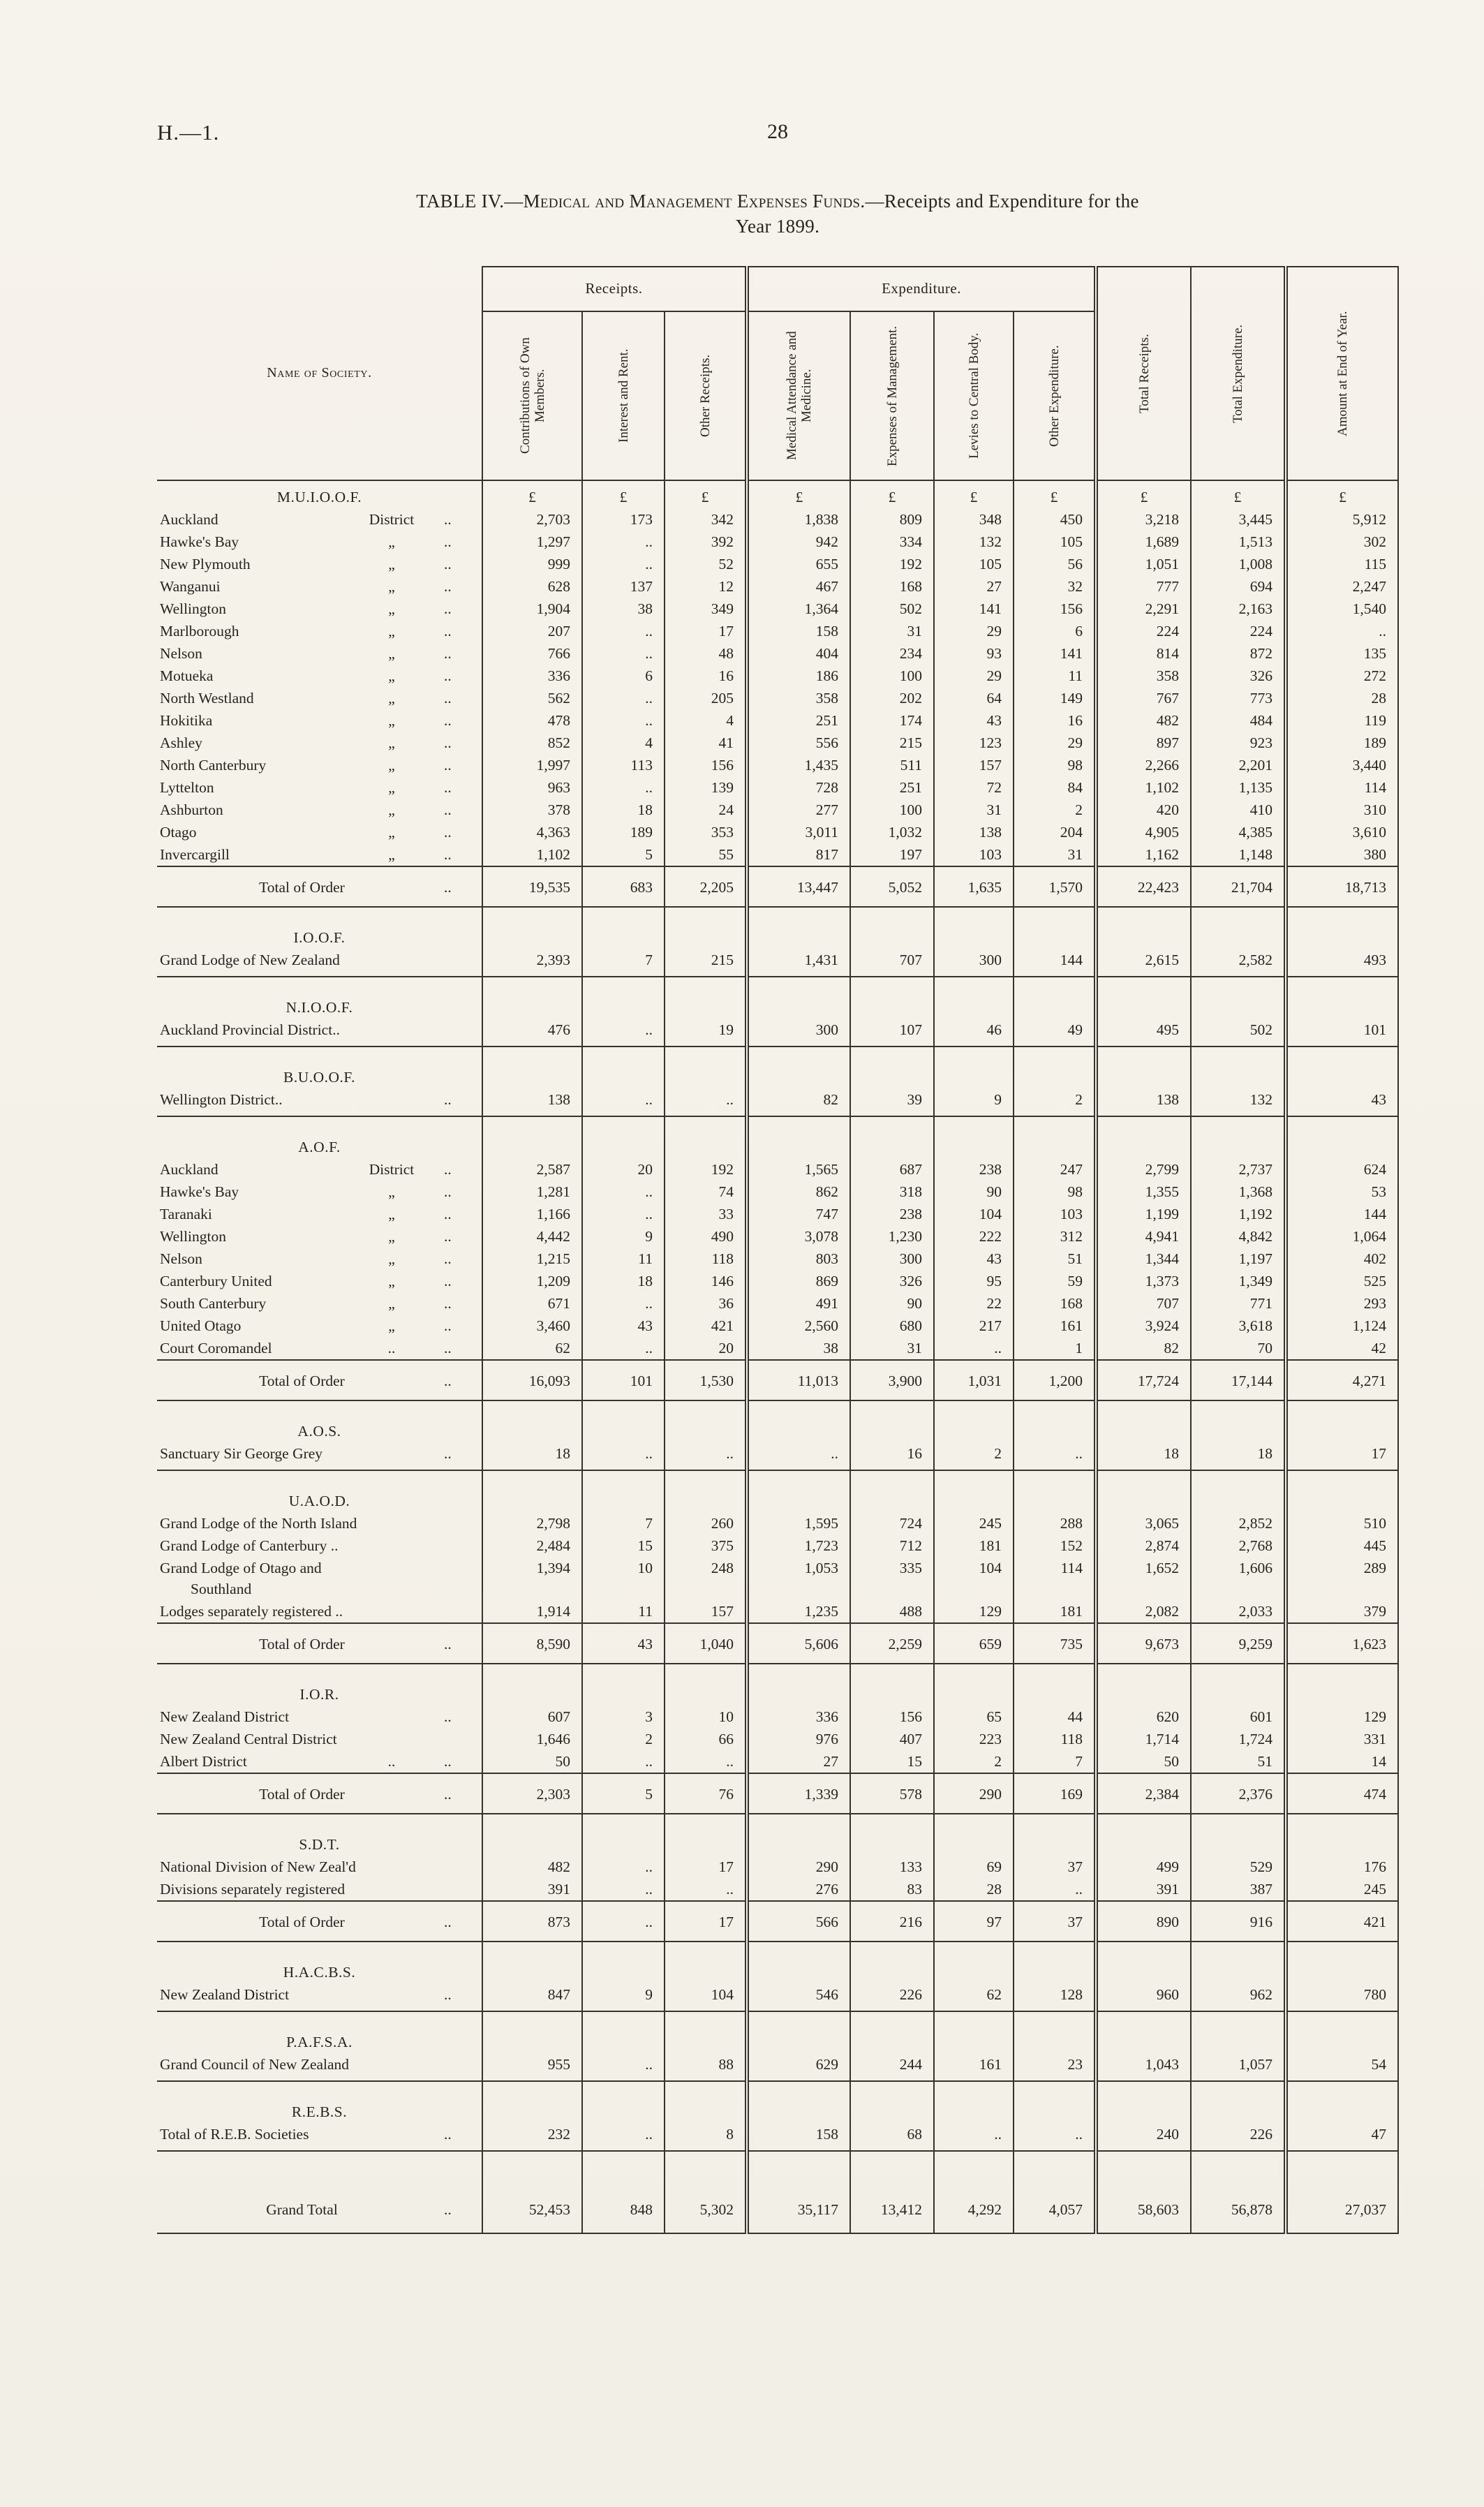 This screenshot has height=2507, width=1484. I want to click on society-name-cell: Canterbury United „.., so click(319, 1281).